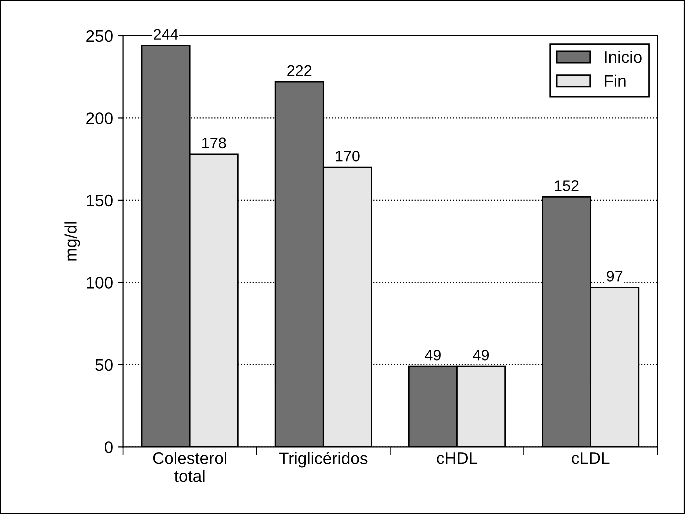  What do you see at coordinates (615, 276) in the screenshot?
I see `data-label: 97` at bounding box center [615, 276].